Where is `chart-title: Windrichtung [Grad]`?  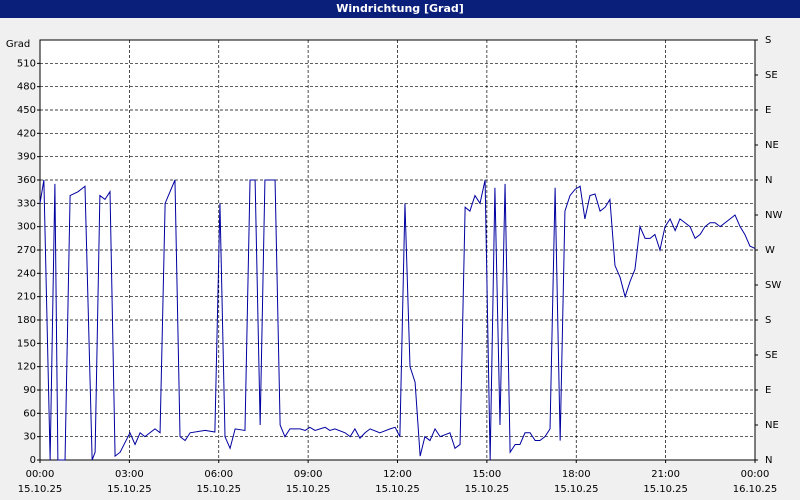 chart-title: Windrichtung [Grad] is located at coordinates (400, 8).